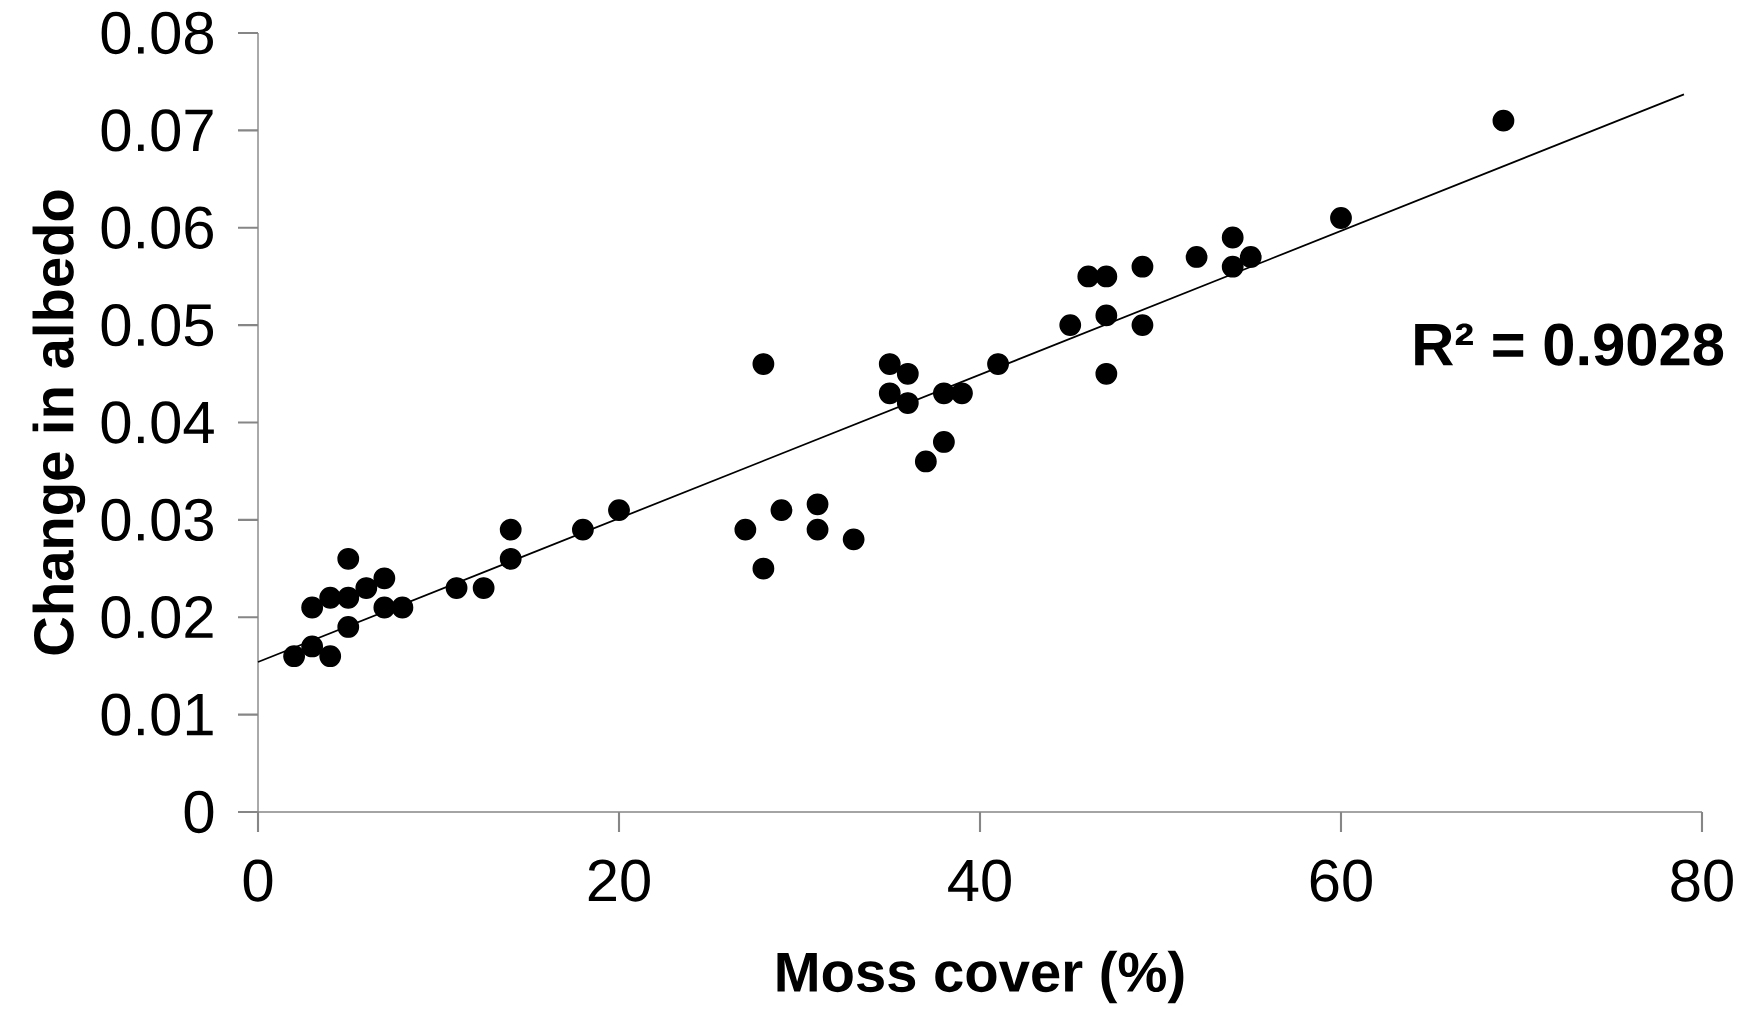 Image resolution: width=1752 pixels, height=1016 pixels. What do you see at coordinates (157, 33) in the screenshot?
I see `y-tick-label: 0.08` at bounding box center [157, 33].